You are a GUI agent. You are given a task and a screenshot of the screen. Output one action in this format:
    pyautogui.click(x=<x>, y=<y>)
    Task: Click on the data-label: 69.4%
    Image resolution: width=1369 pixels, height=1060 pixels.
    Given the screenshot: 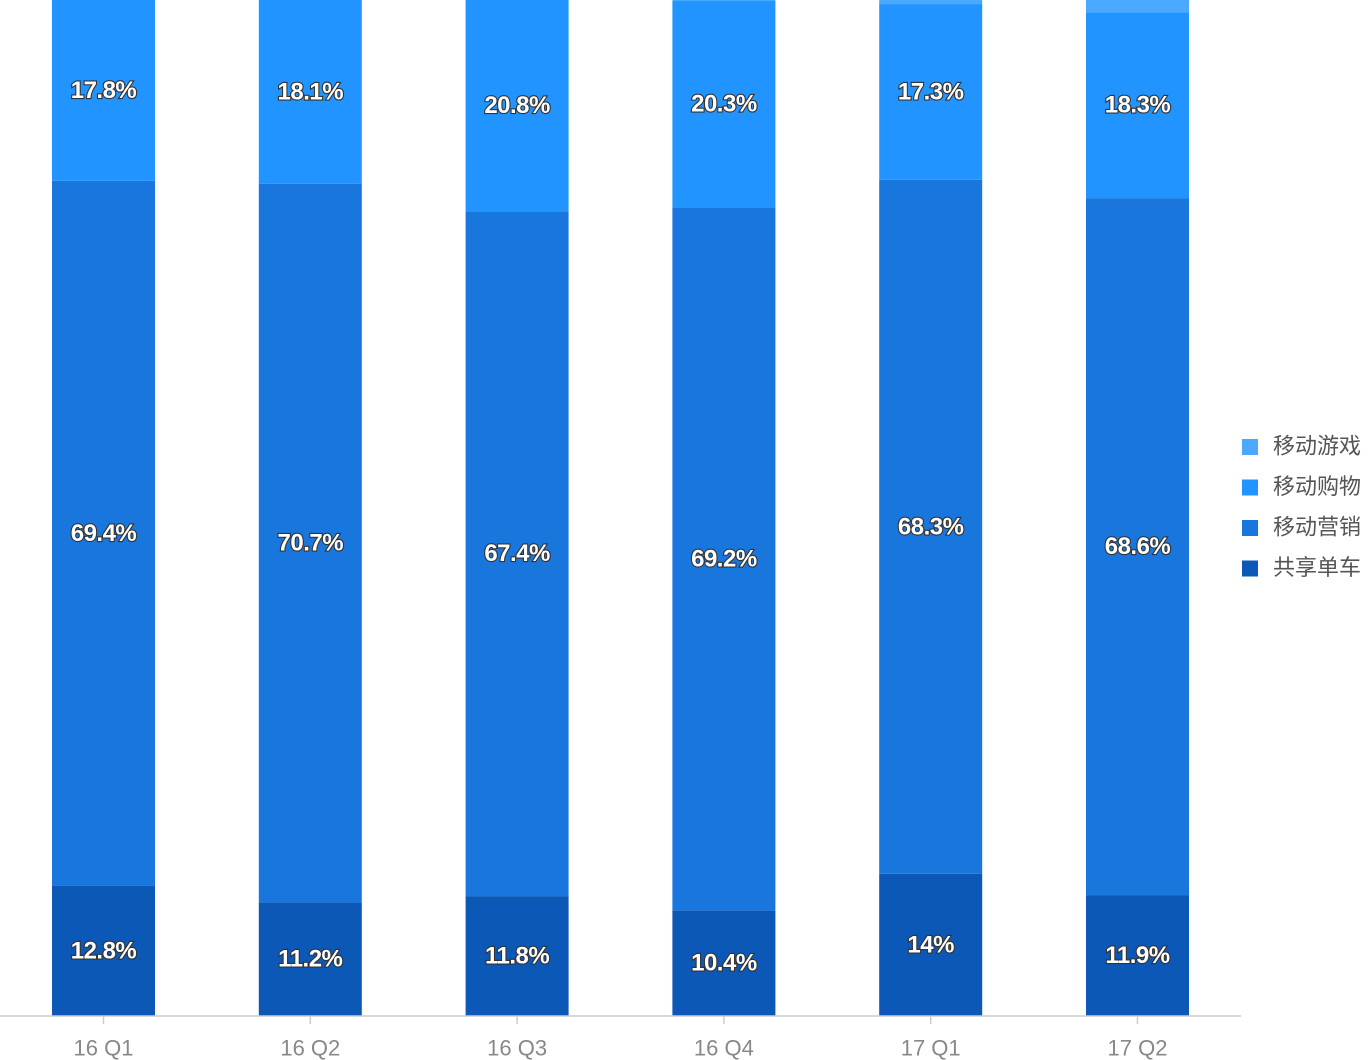 What is the action you would take?
    pyautogui.click(x=104, y=533)
    